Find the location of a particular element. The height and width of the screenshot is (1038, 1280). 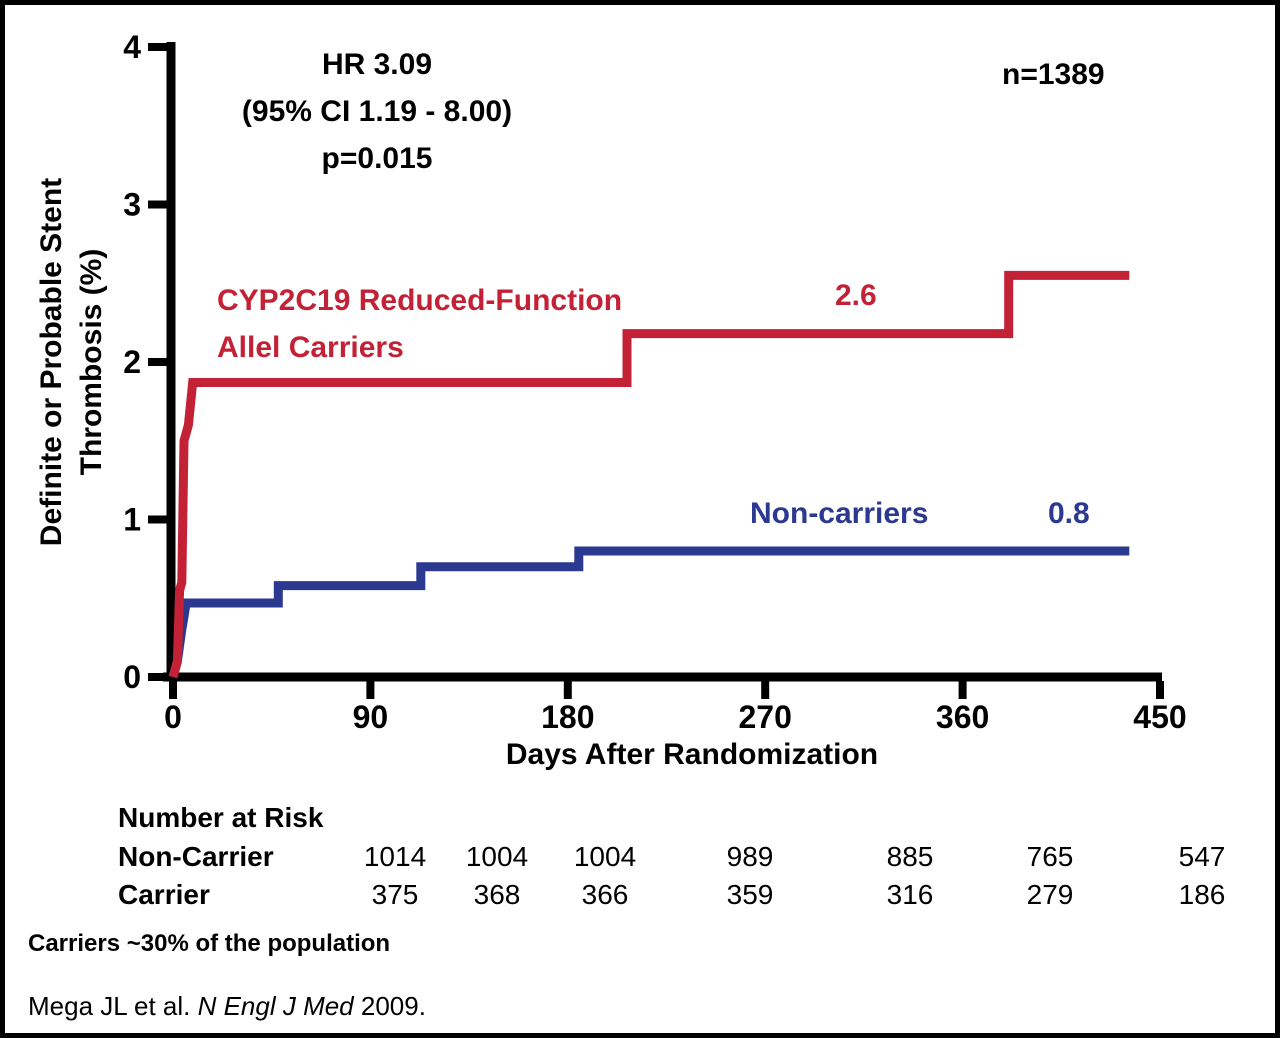

risk-value: 1014 is located at coordinates (395, 856).